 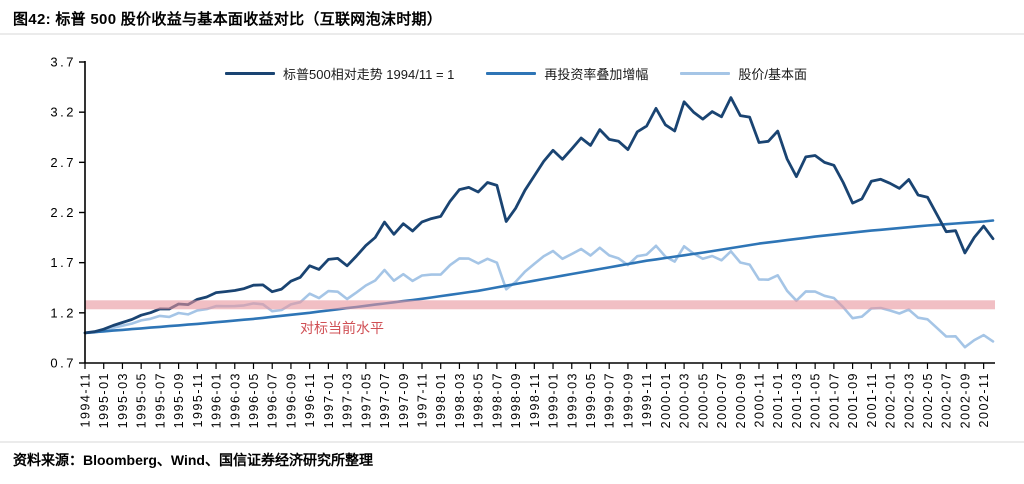 What do you see at coordinates (834, 400) in the screenshot?
I see `x-tick-label: 2001-07` at bounding box center [834, 400].